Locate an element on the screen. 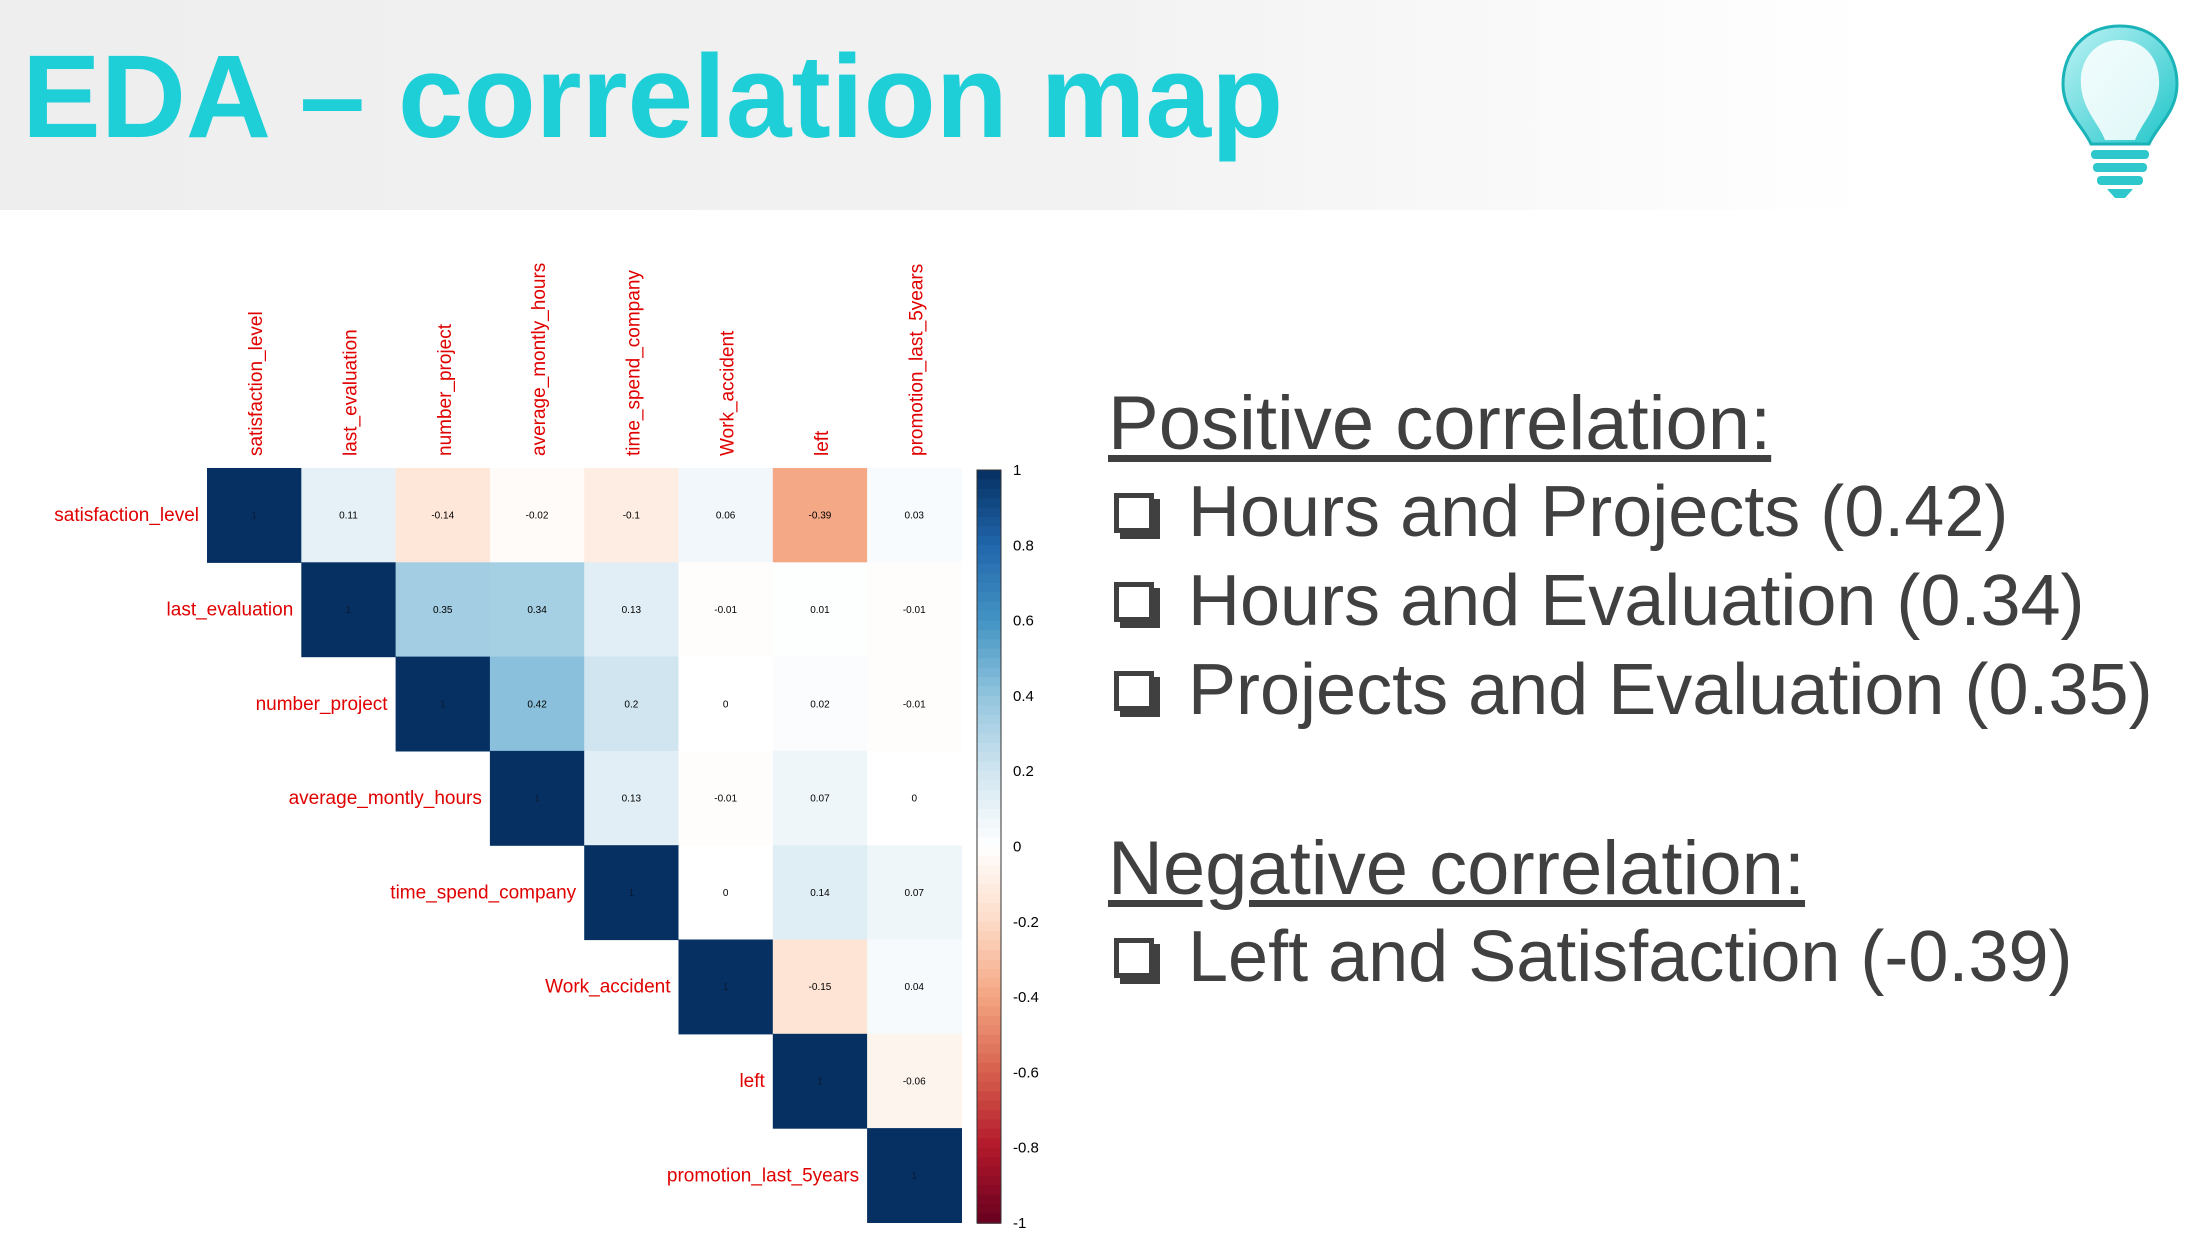  positive-item-text: Projects and Evaluation (0.35) is located at coordinates (1670, 690).